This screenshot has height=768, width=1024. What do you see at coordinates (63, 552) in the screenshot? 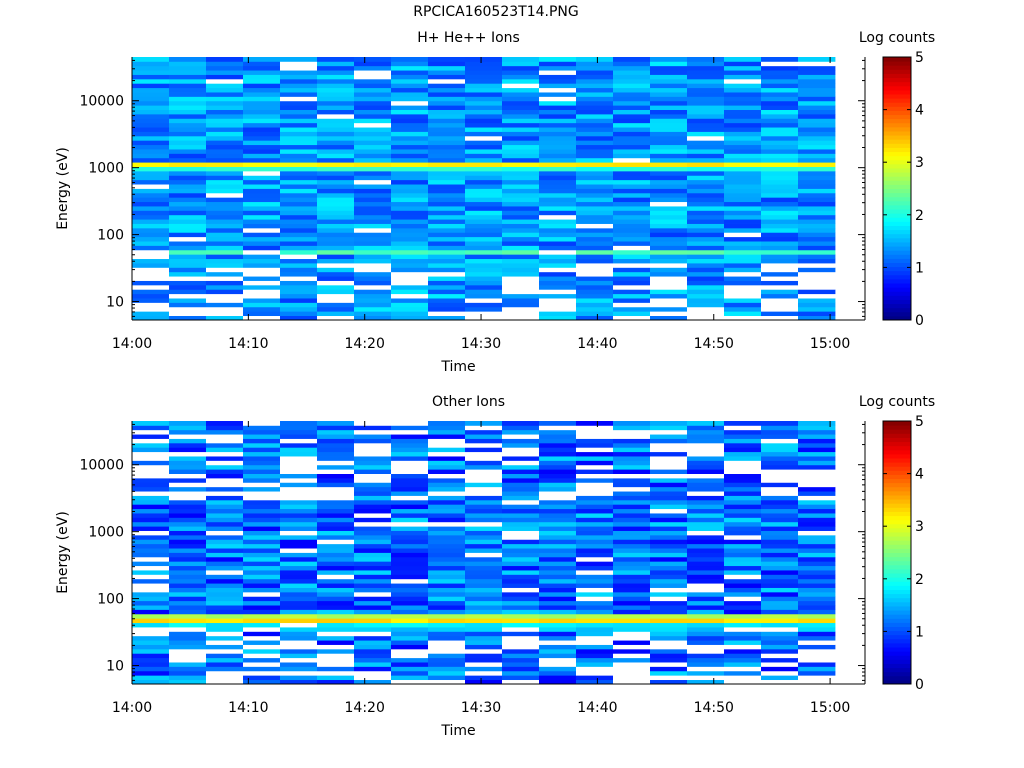
I see `y-axis-label: Energy (eV)` at bounding box center [63, 552].